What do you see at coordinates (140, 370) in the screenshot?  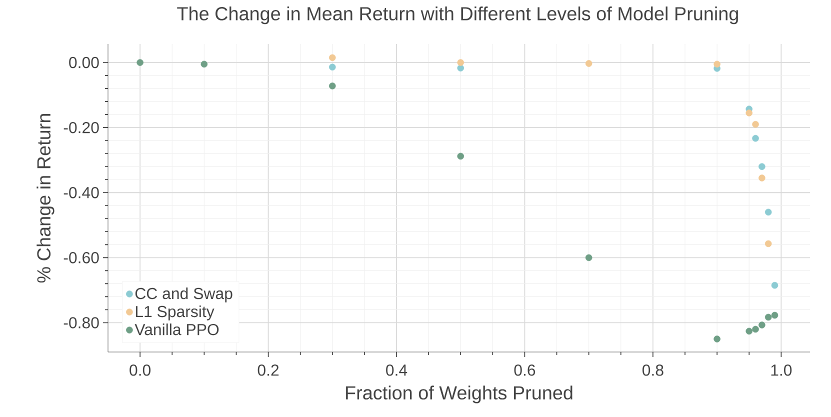 I see `x-tick-label: 0.0` at bounding box center [140, 370].